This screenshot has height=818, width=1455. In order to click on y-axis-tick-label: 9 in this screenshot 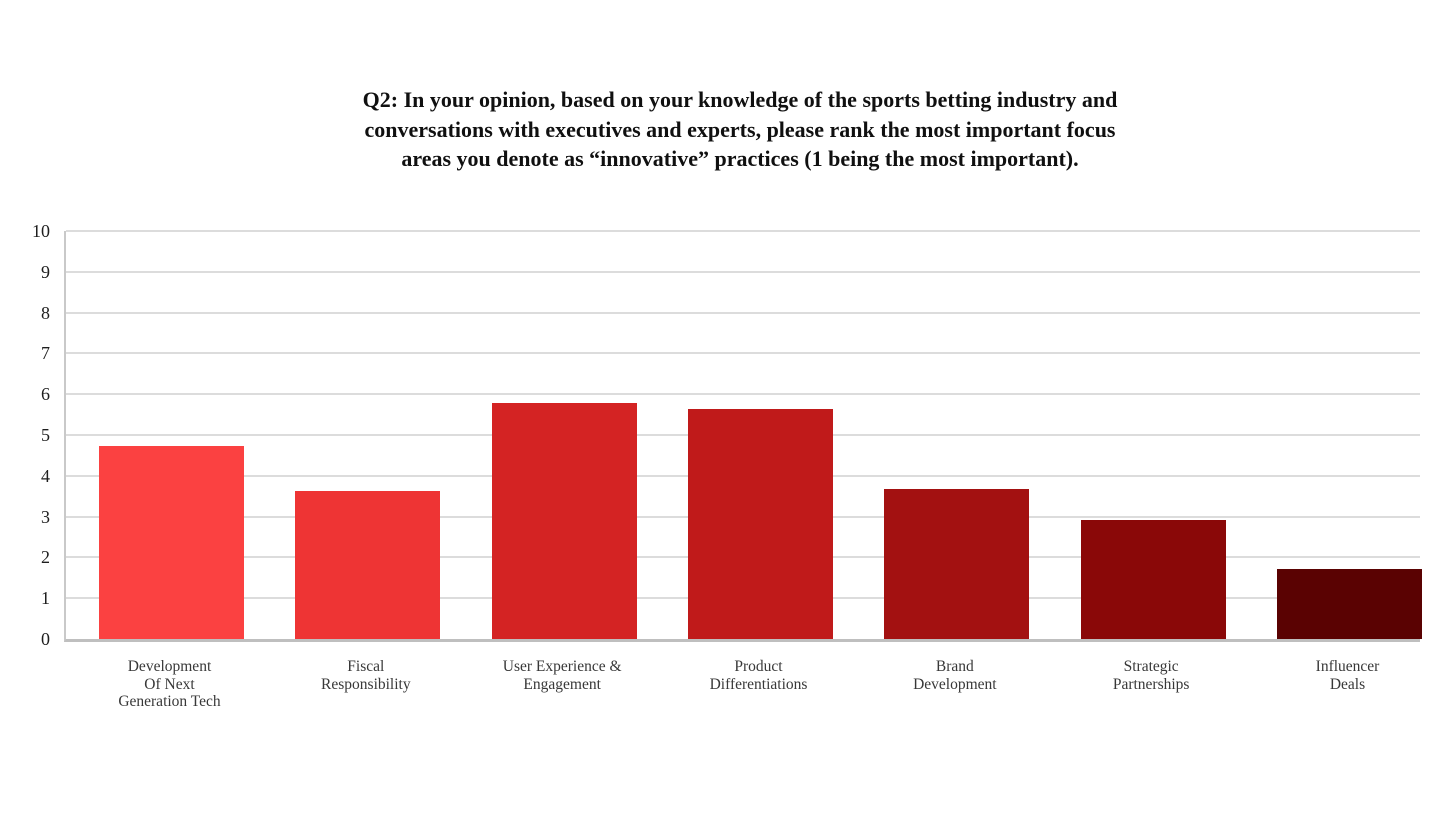, I will do `click(45, 271)`.